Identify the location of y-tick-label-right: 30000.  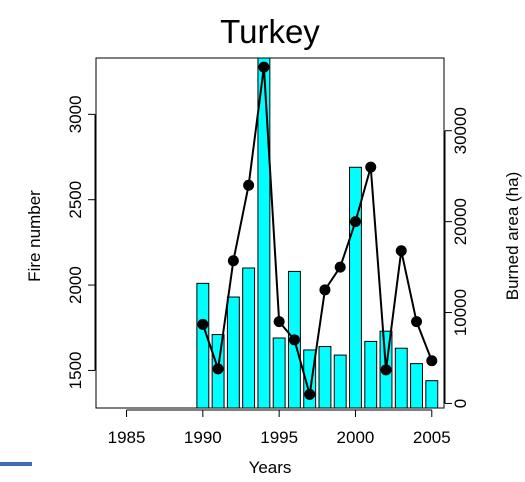
(460, 130).